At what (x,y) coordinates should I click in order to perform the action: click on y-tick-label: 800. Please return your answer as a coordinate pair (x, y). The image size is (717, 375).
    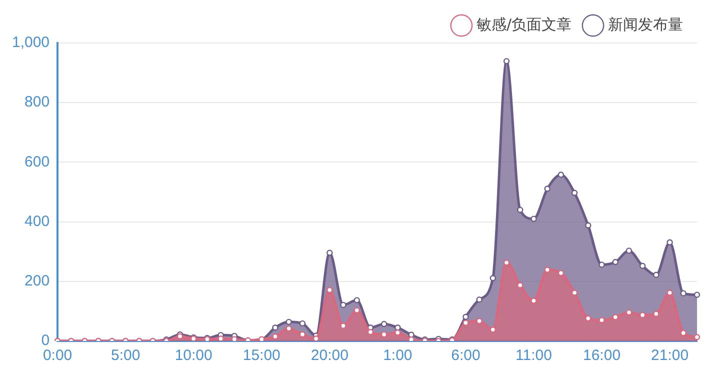
    Looking at the image, I should click on (37, 102).